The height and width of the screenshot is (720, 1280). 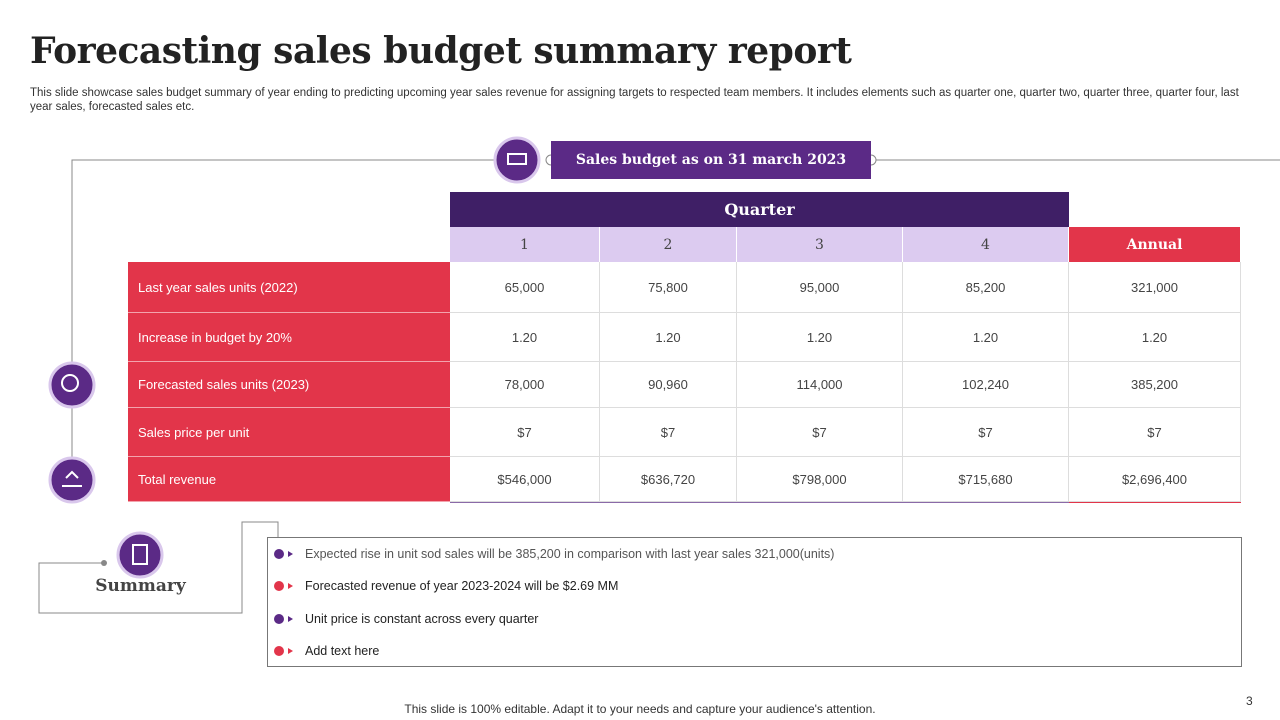 What do you see at coordinates (525, 479) in the screenshot?
I see `table-cell: $546,000` at bounding box center [525, 479].